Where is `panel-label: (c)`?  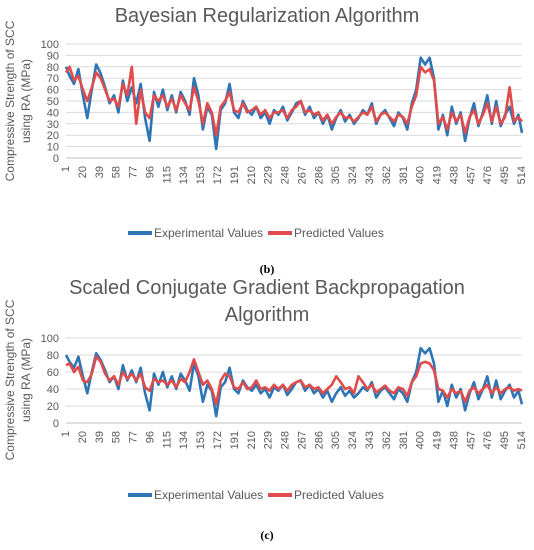 panel-label: (c) is located at coordinates (267, 535).